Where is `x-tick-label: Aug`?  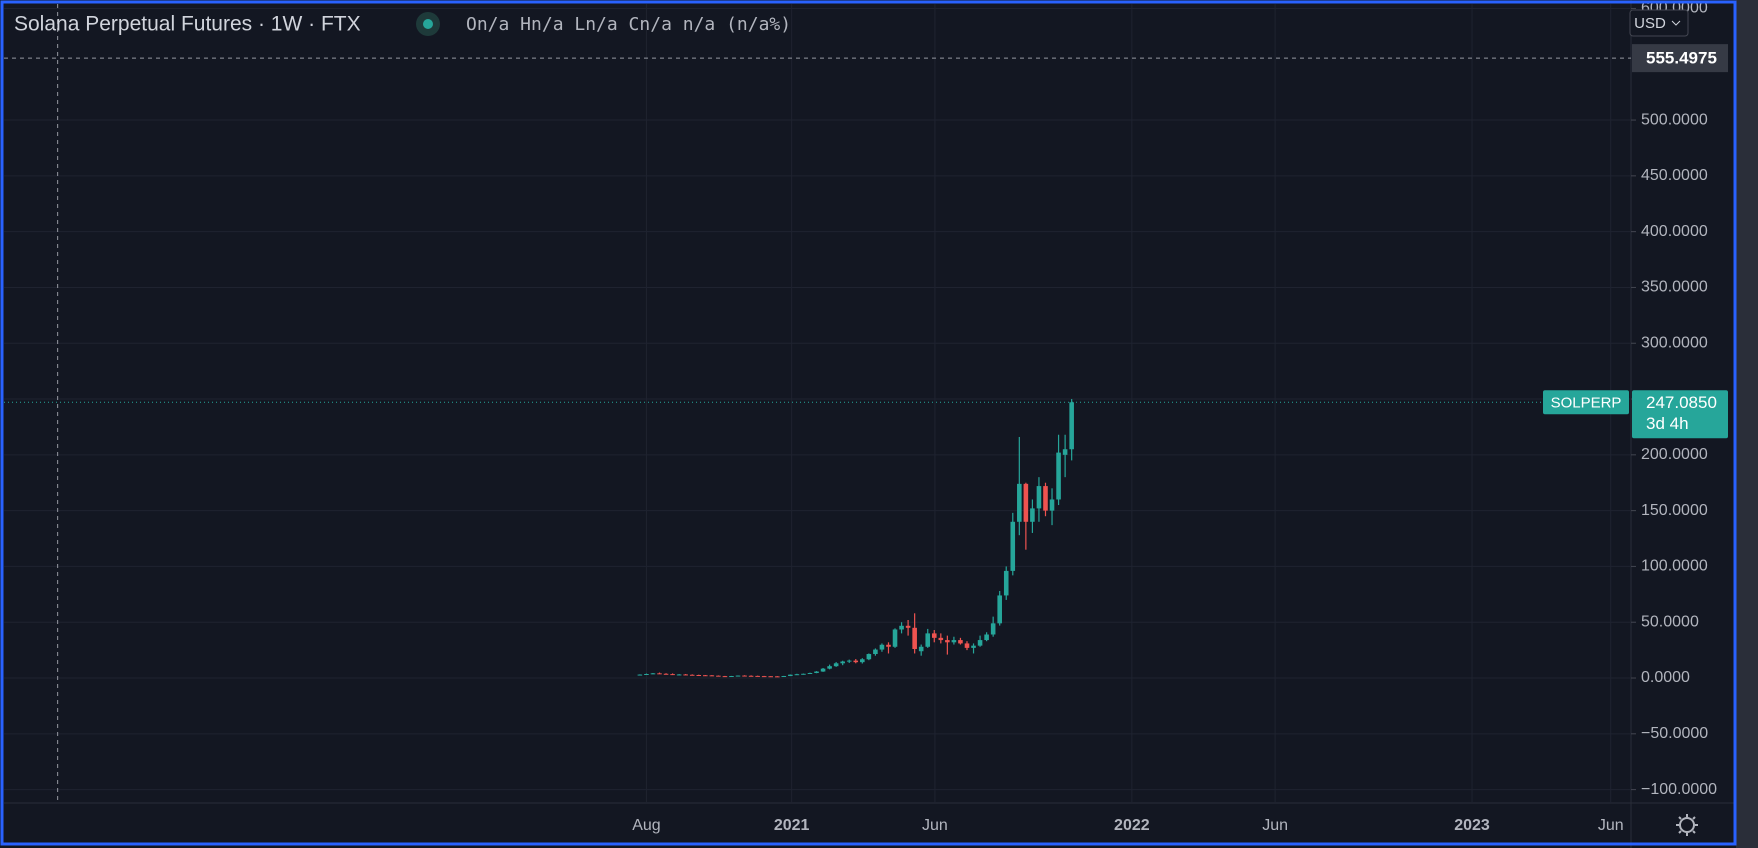
x-tick-label: Aug is located at coordinates (646, 825).